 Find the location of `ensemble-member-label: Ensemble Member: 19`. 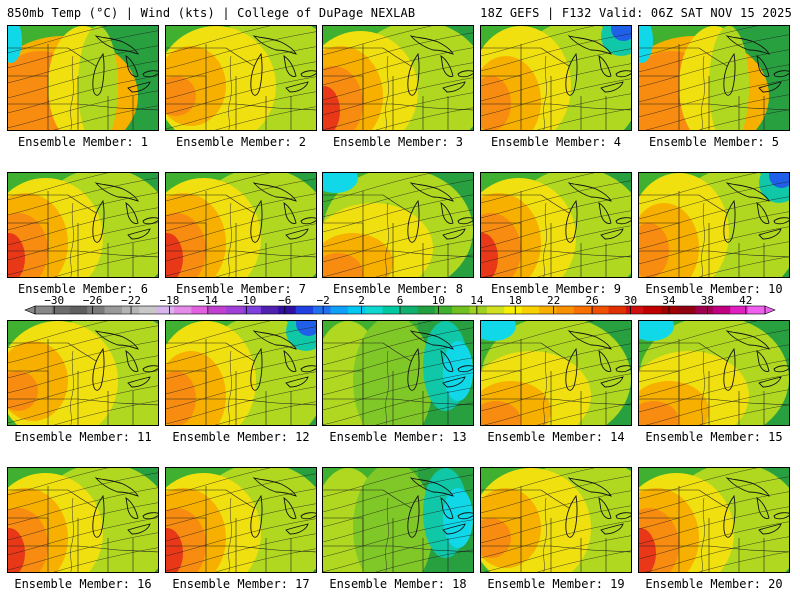

ensemble-member-label: Ensemble Member: 19 is located at coordinates (556, 584).